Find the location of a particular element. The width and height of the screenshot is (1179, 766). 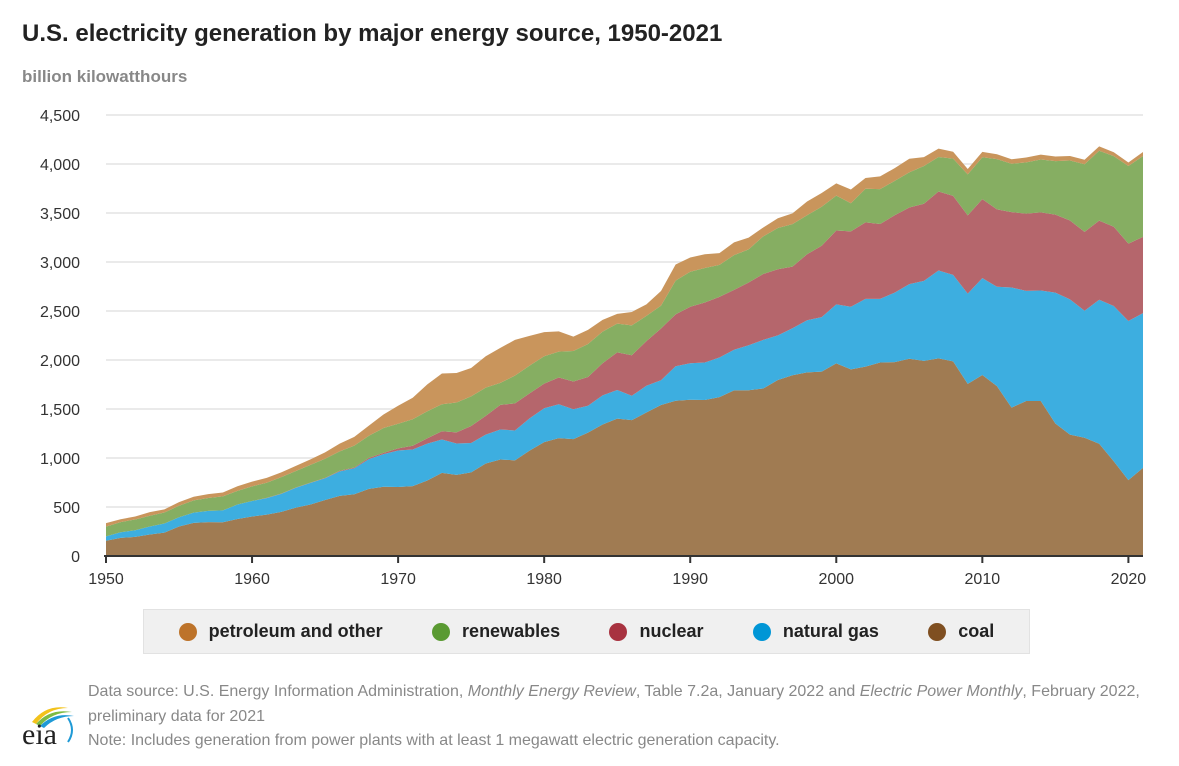

y-tick-label: 1,000 is located at coordinates (60, 459).